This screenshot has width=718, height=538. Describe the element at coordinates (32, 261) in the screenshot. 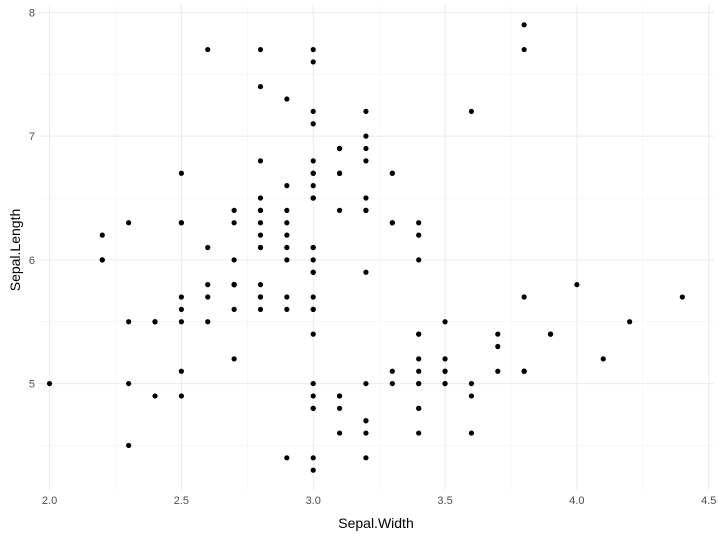

I see `y-tick-label: 6` at that location.